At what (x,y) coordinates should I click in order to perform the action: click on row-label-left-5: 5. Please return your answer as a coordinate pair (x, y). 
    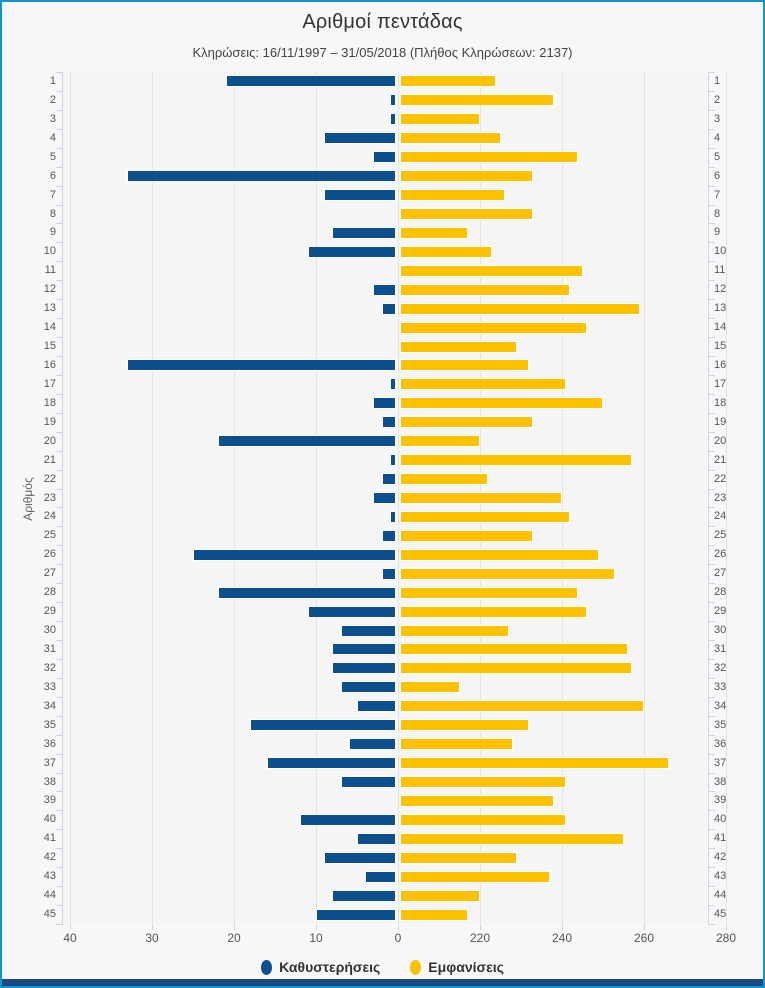
    Looking at the image, I should click on (52, 156).